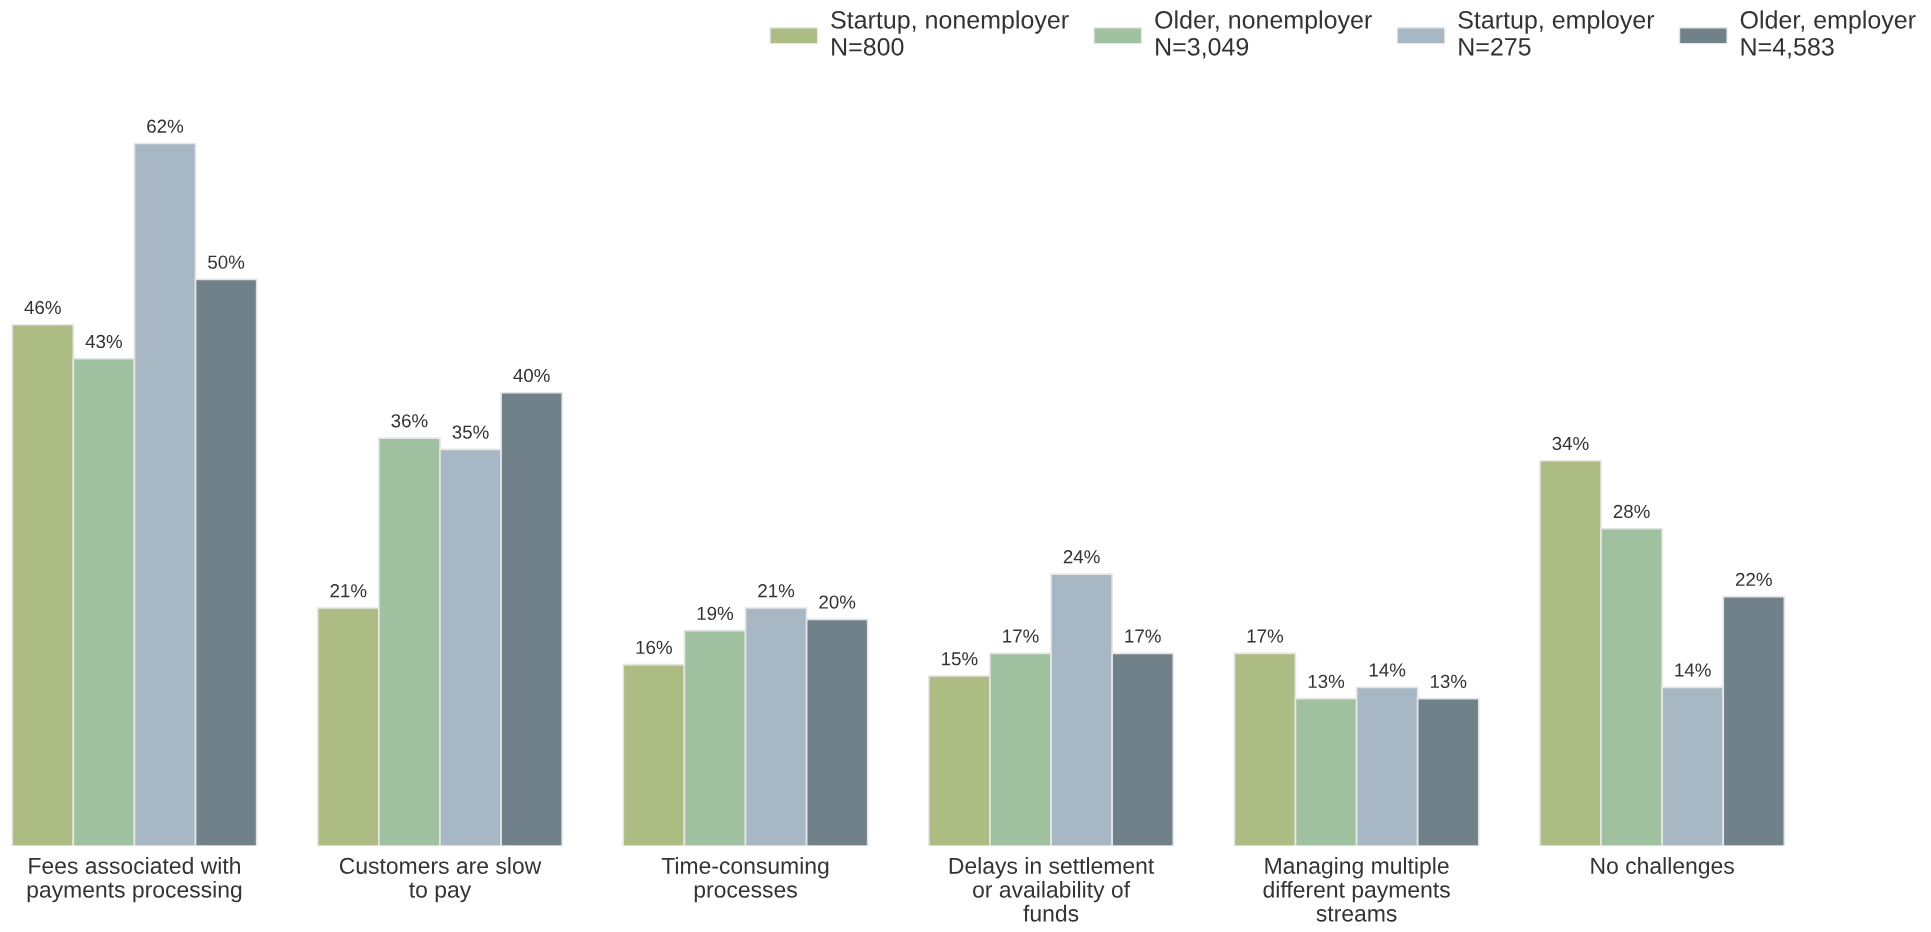  I want to click on data-label: 24%, so click(1081, 557).